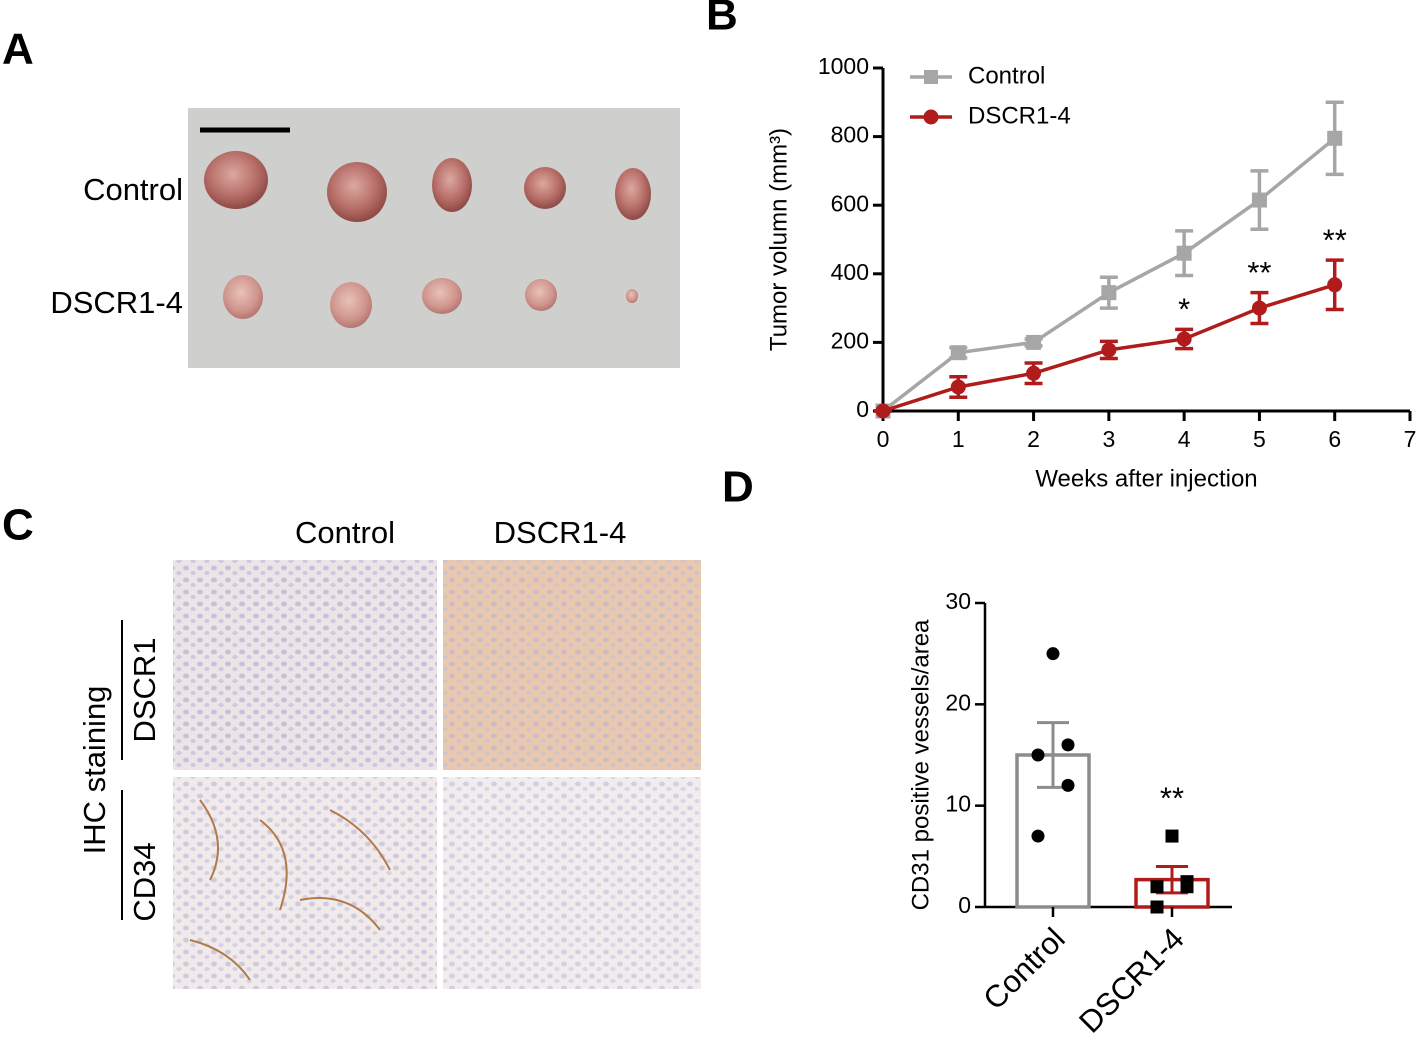  I want to click on legend-label: Control, so click(1006, 75).